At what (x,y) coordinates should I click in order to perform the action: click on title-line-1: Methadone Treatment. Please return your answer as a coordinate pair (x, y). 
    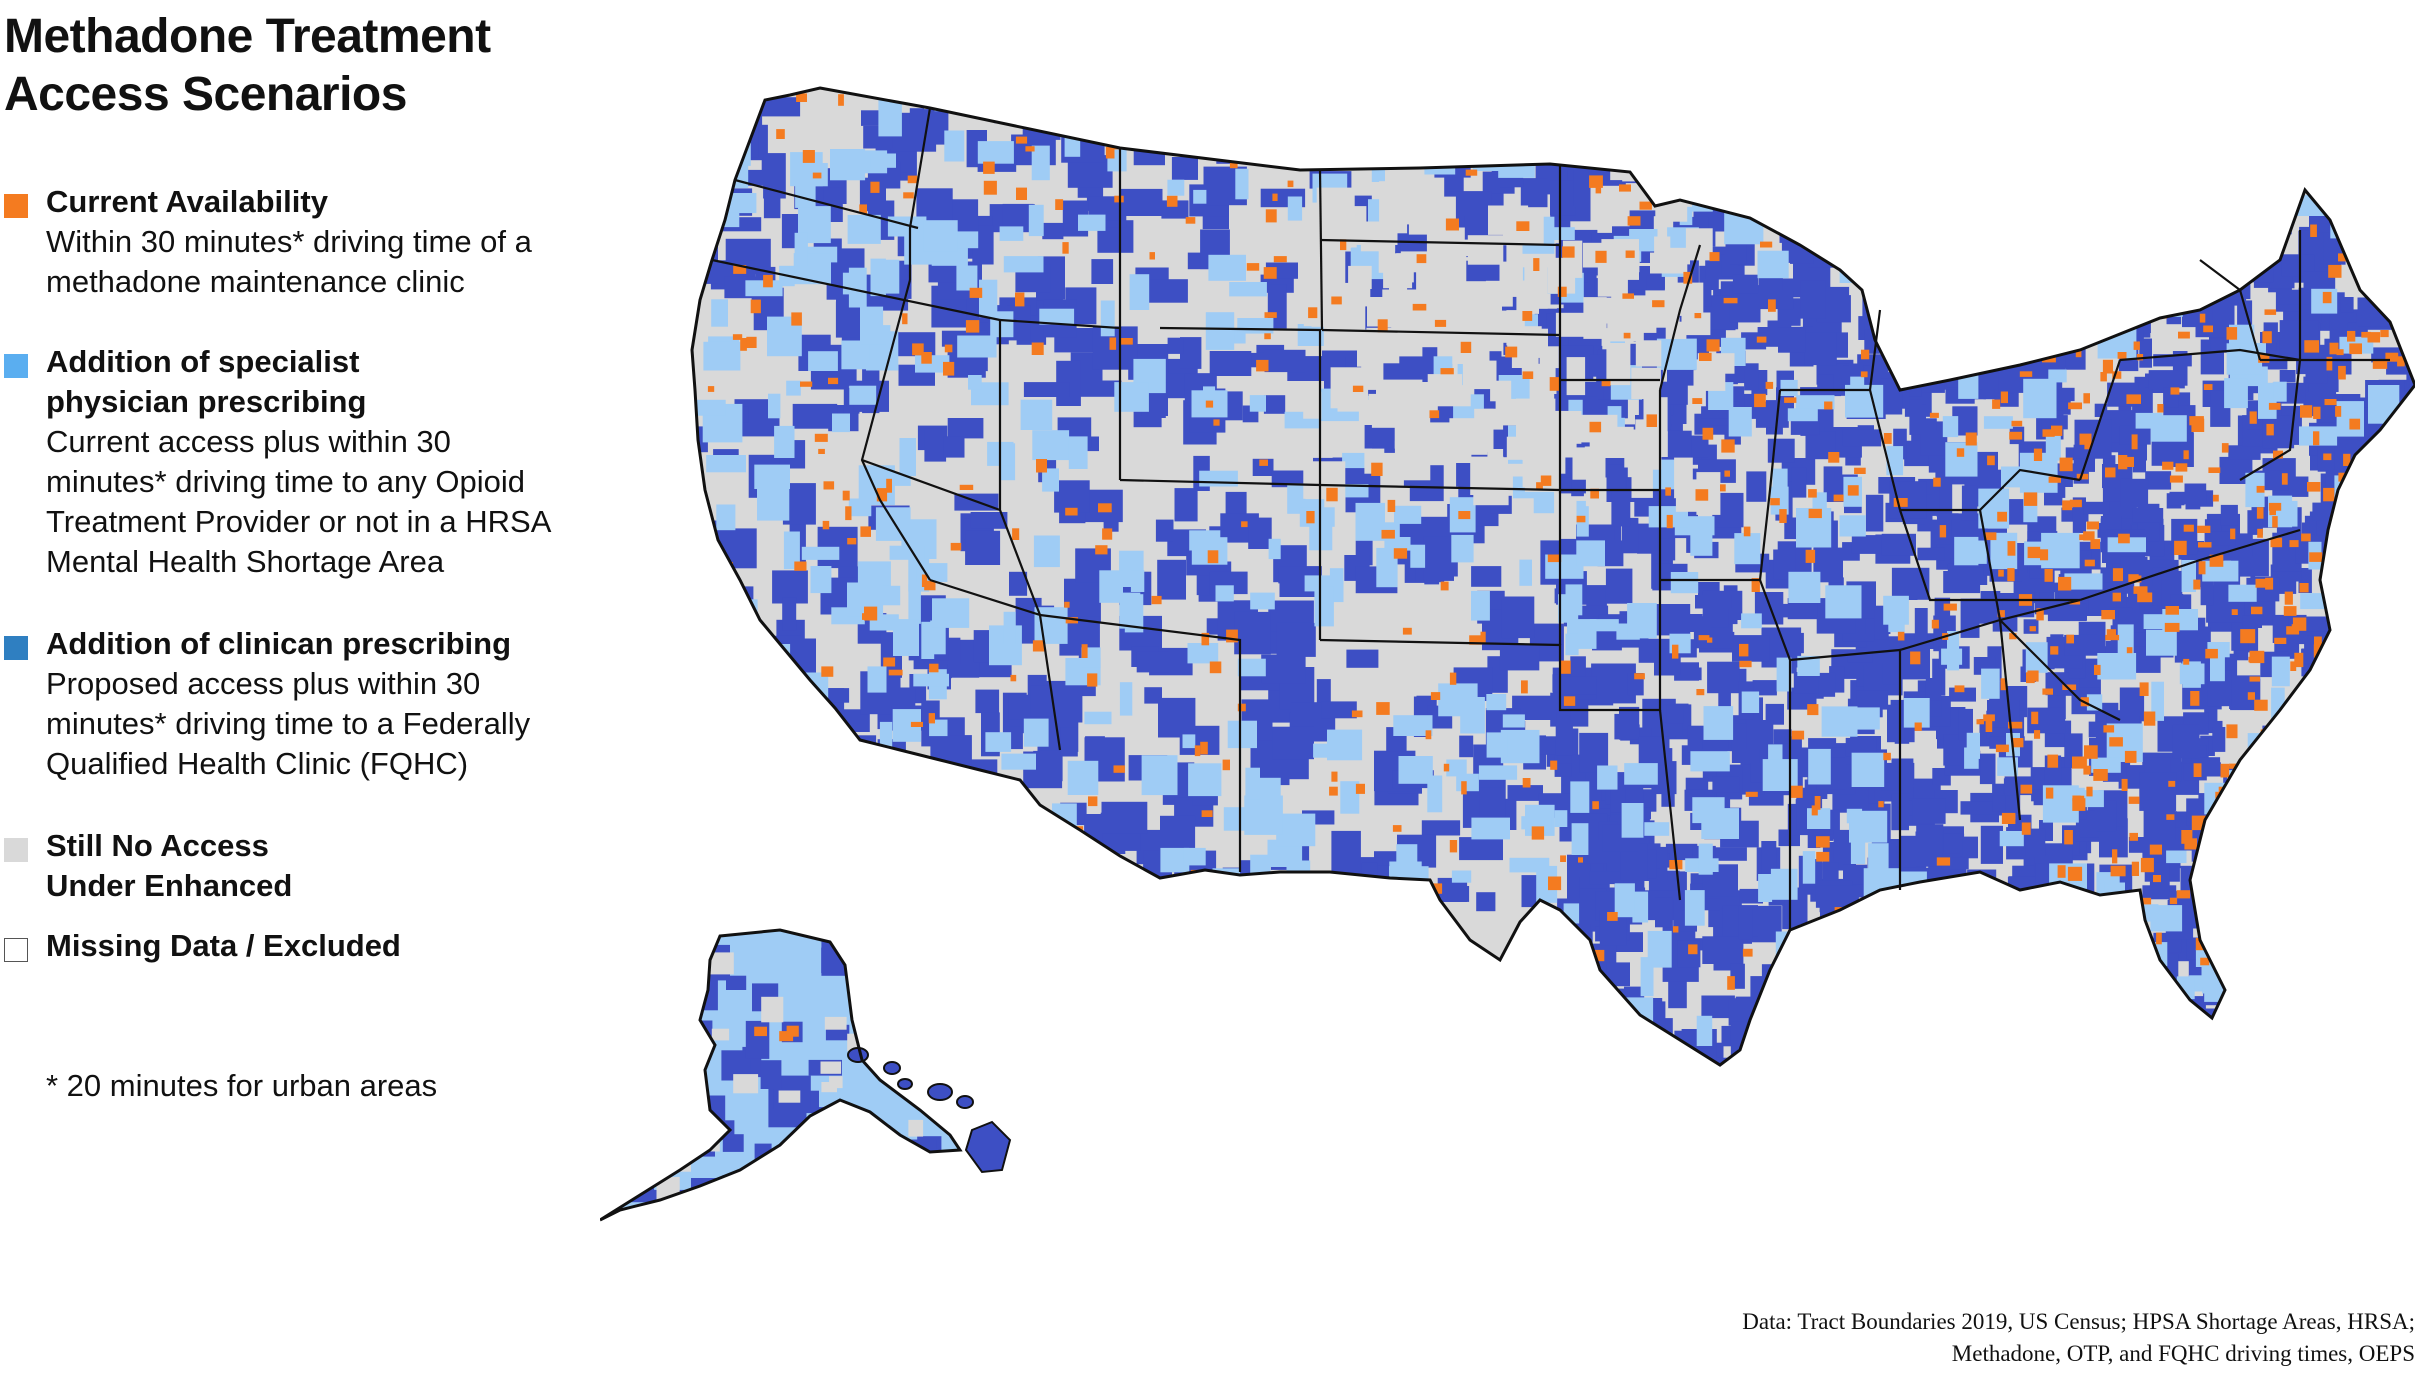
    Looking at the image, I should click on (247, 36).